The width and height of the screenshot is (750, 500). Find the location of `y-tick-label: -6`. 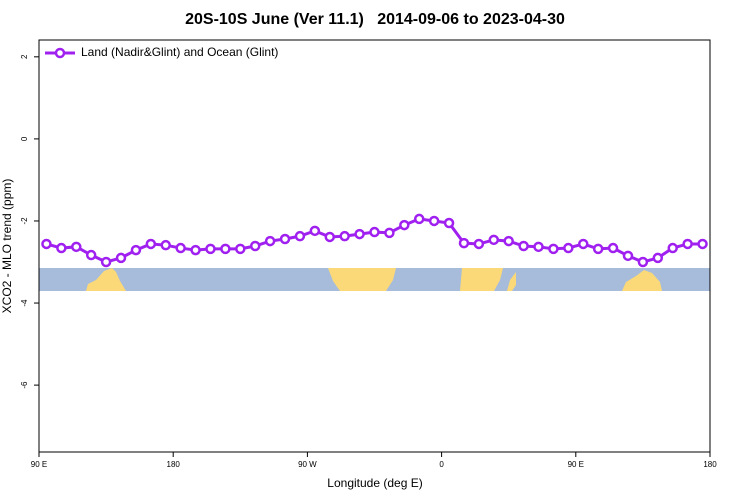

y-tick-label: -6 is located at coordinates (24, 385).